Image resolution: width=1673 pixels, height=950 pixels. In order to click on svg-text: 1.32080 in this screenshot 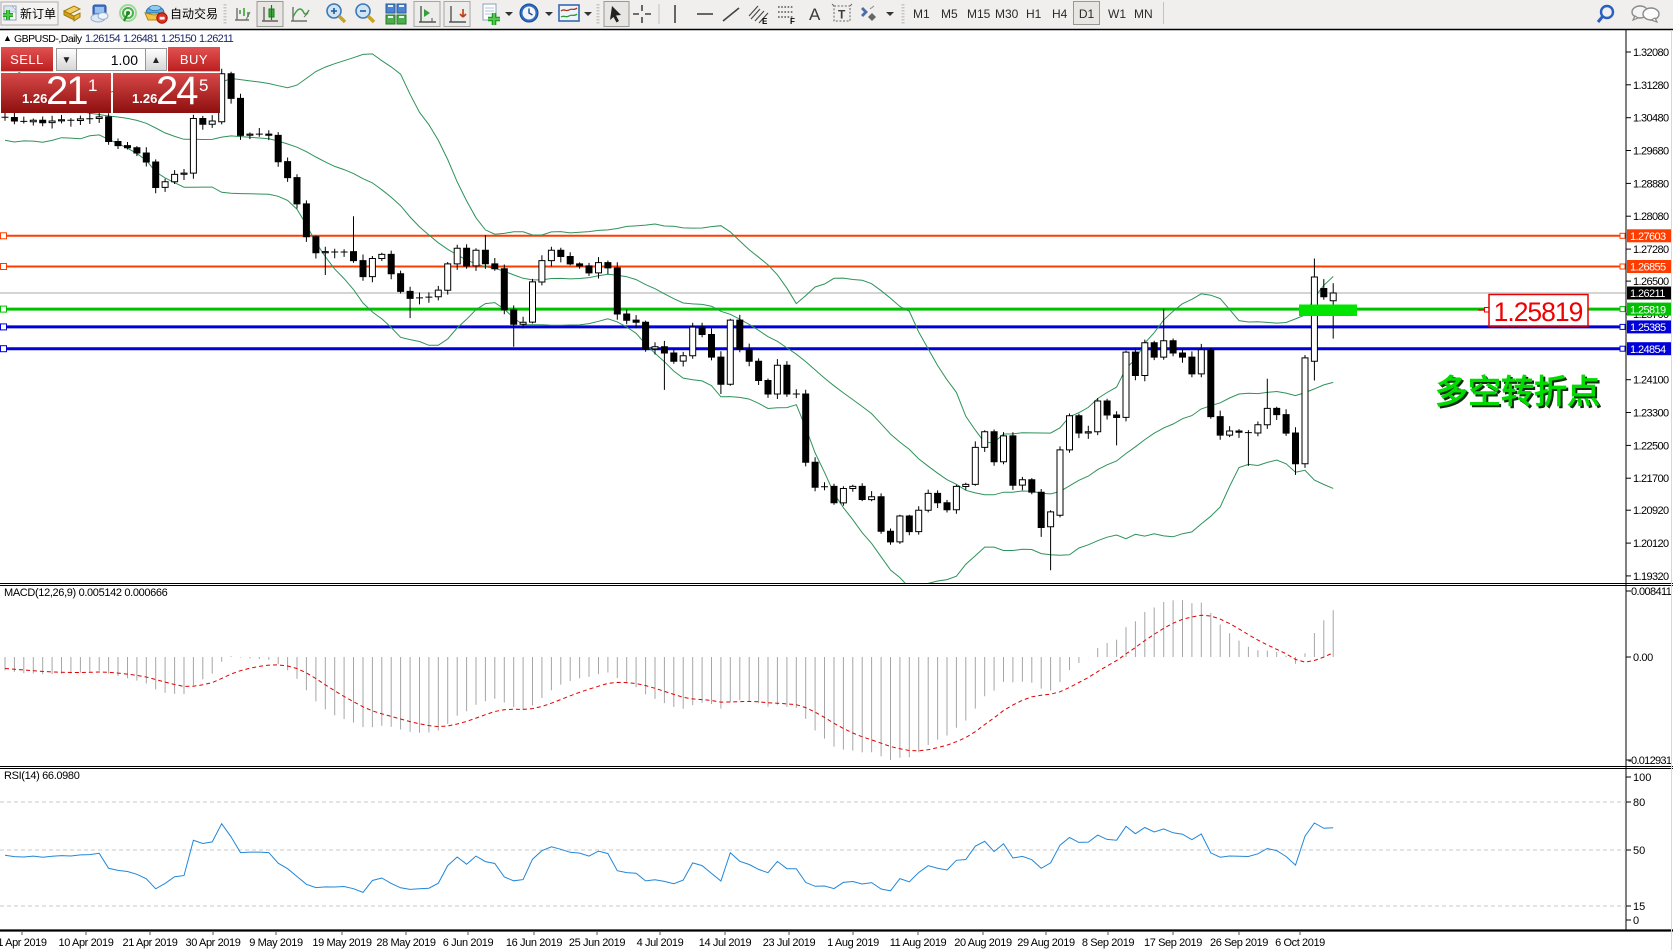, I will do `click(1651, 53)`.